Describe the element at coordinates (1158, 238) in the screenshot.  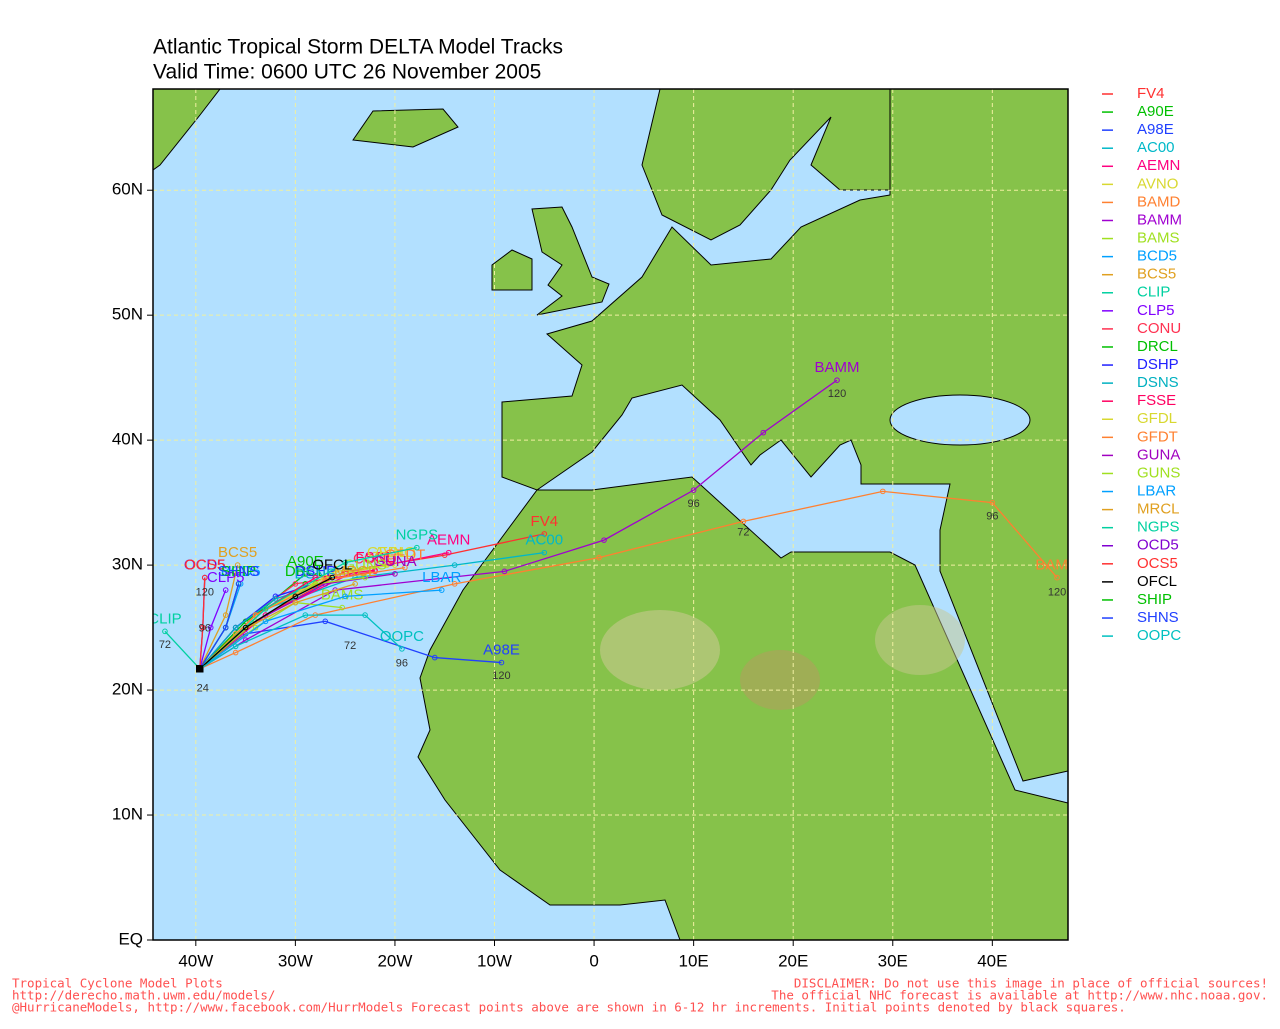
I see `legend-label: BAMS` at that location.